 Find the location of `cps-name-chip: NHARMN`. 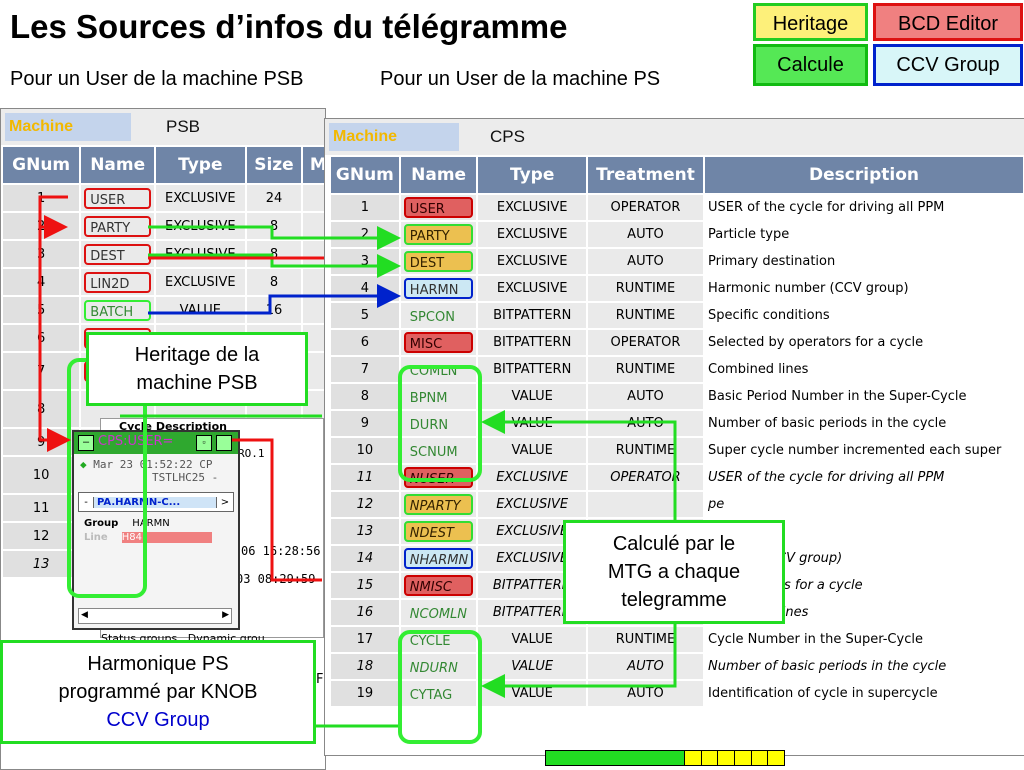

cps-name-chip: NHARMN is located at coordinates (438, 558).